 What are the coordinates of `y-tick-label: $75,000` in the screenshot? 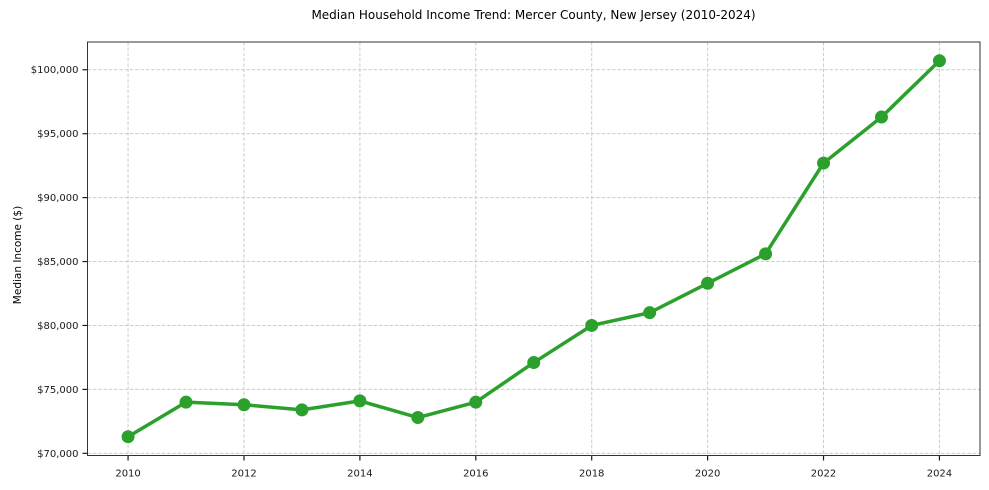 It's located at (57, 390).